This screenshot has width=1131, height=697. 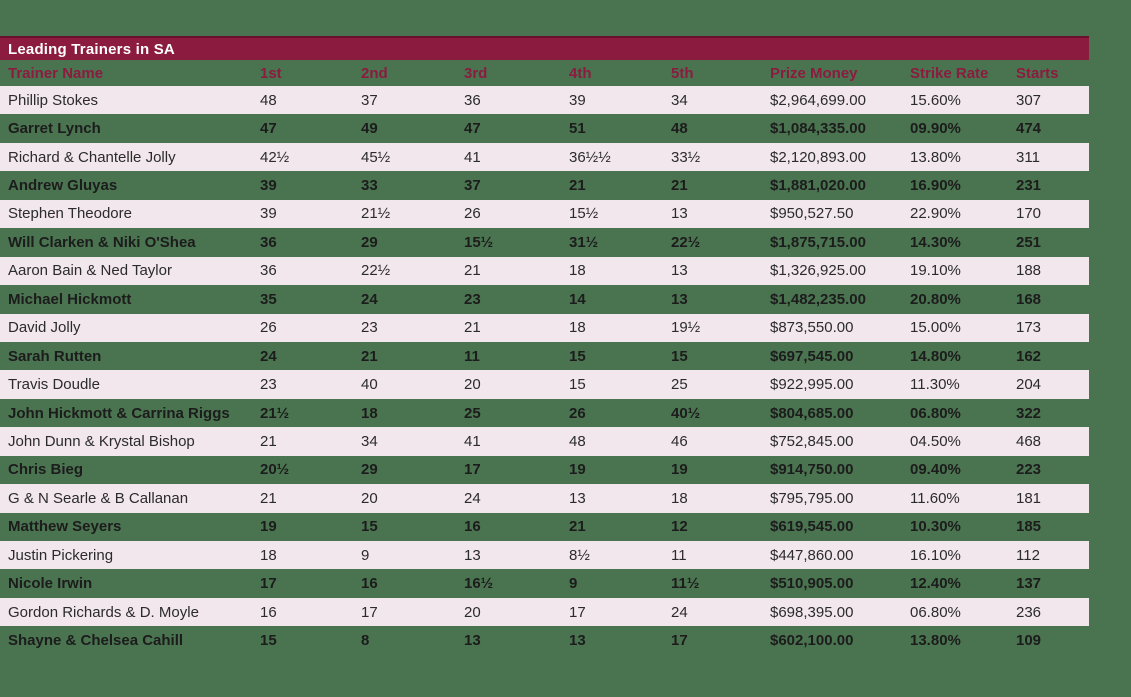 What do you see at coordinates (544, 48) in the screenshot?
I see `table-title-bar: Leading Trainers in SA` at bounding box center [544, 48].